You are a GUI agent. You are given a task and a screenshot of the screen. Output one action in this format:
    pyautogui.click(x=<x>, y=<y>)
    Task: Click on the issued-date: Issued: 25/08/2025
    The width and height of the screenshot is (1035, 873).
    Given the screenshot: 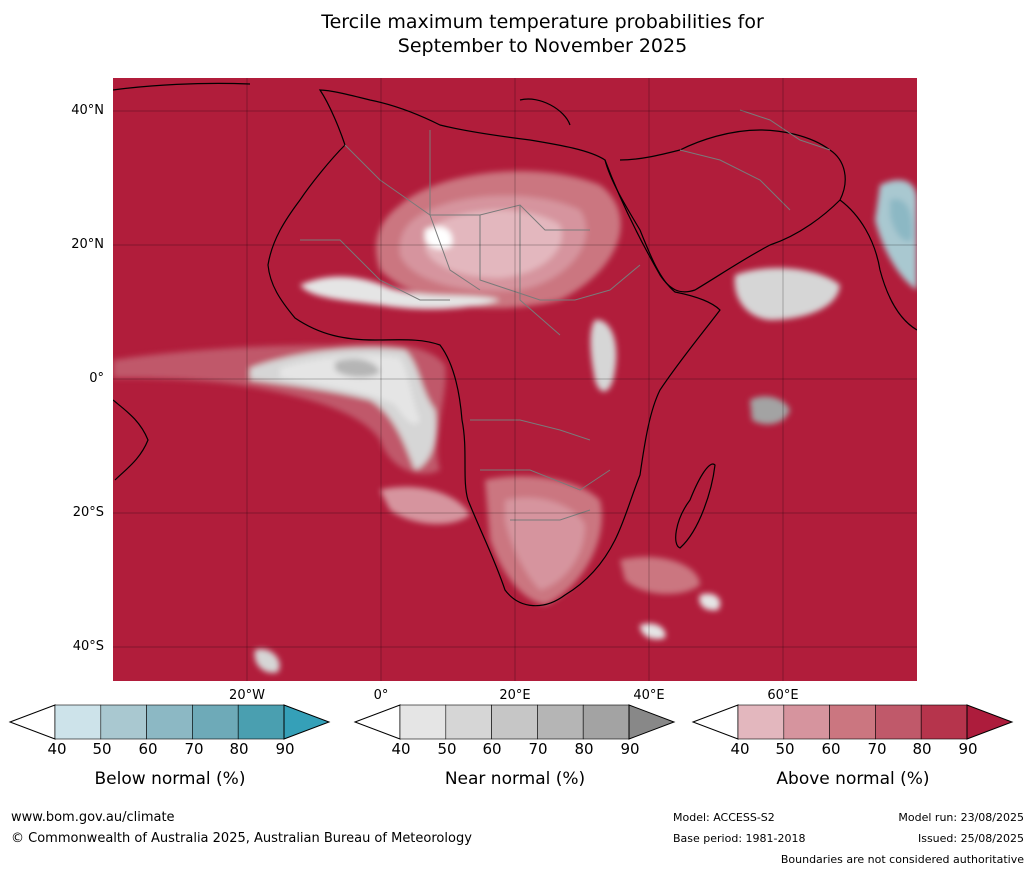 What is the action you would take?
    pyautogui.click(x=970, y=838)
    